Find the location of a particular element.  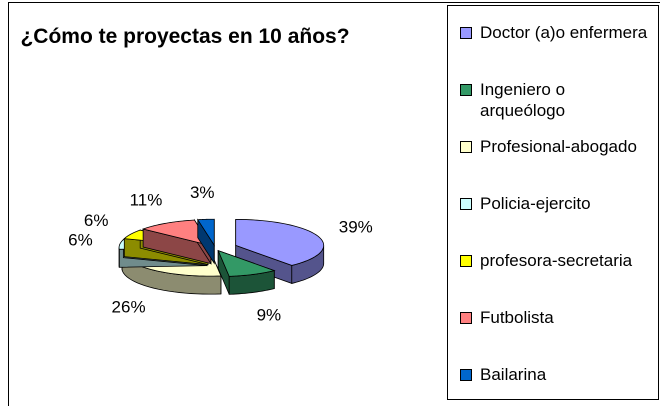

legend-label: Policia-ejercito is located at coordinates (535, 203).